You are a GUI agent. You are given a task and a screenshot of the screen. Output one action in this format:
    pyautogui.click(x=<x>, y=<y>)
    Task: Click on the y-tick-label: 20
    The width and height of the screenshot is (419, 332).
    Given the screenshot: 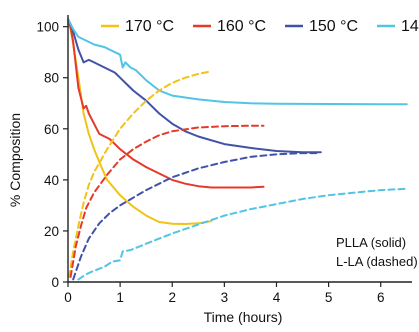 What is the action you would take?
    pyautogui.click(x=51, y=231)
    